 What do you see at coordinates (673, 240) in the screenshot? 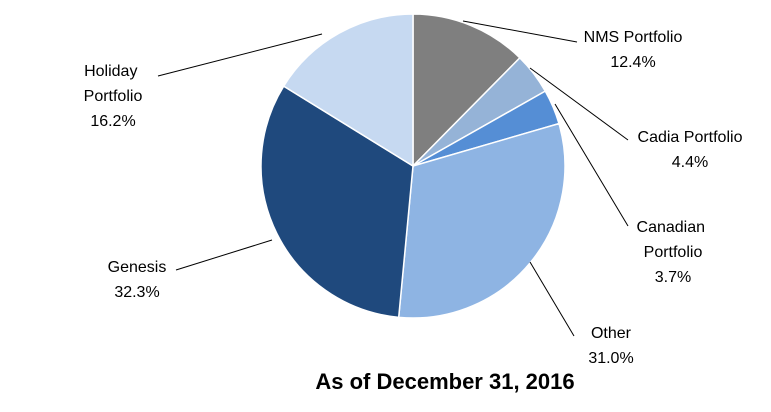
I see `slice-label: Canadian Portfolio` at bounding box center [673, 240].